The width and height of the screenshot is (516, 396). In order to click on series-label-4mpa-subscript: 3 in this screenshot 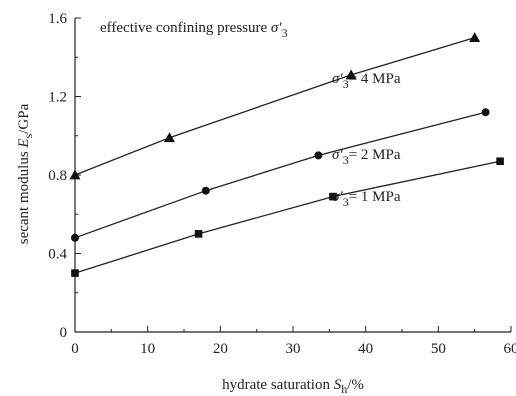, I will do `click(346, 84)`.